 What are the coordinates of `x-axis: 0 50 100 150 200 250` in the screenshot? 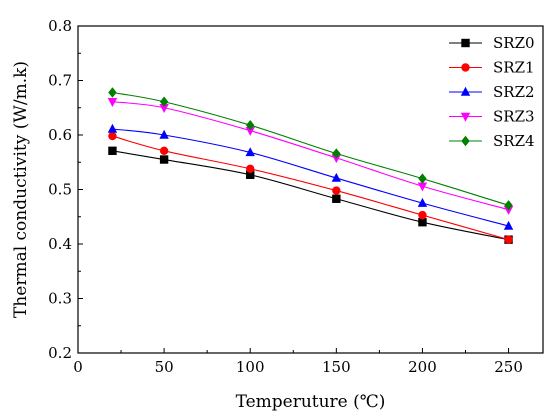 It's located at (298, 362).